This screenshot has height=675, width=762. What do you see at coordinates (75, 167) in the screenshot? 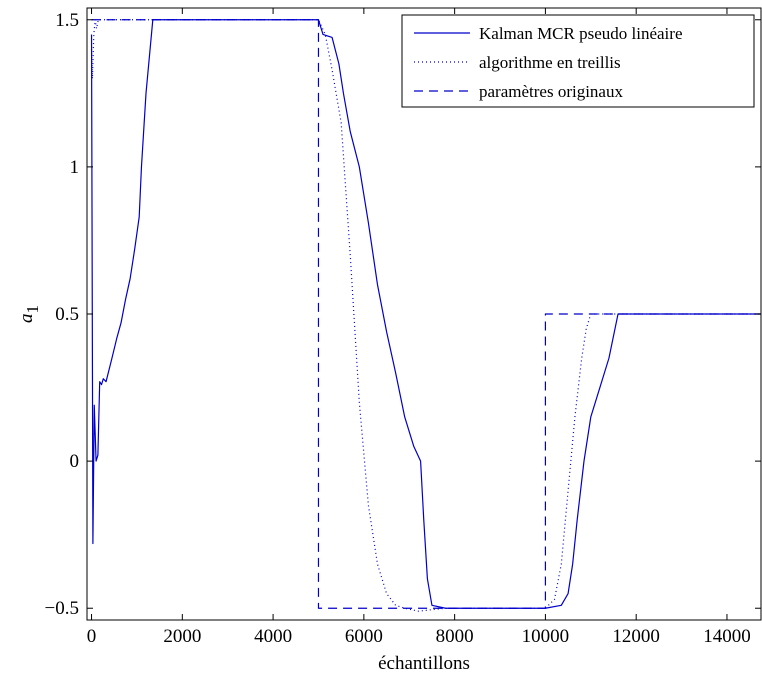
I see `y-tick-label: 1` at bounding box center [75, 167].